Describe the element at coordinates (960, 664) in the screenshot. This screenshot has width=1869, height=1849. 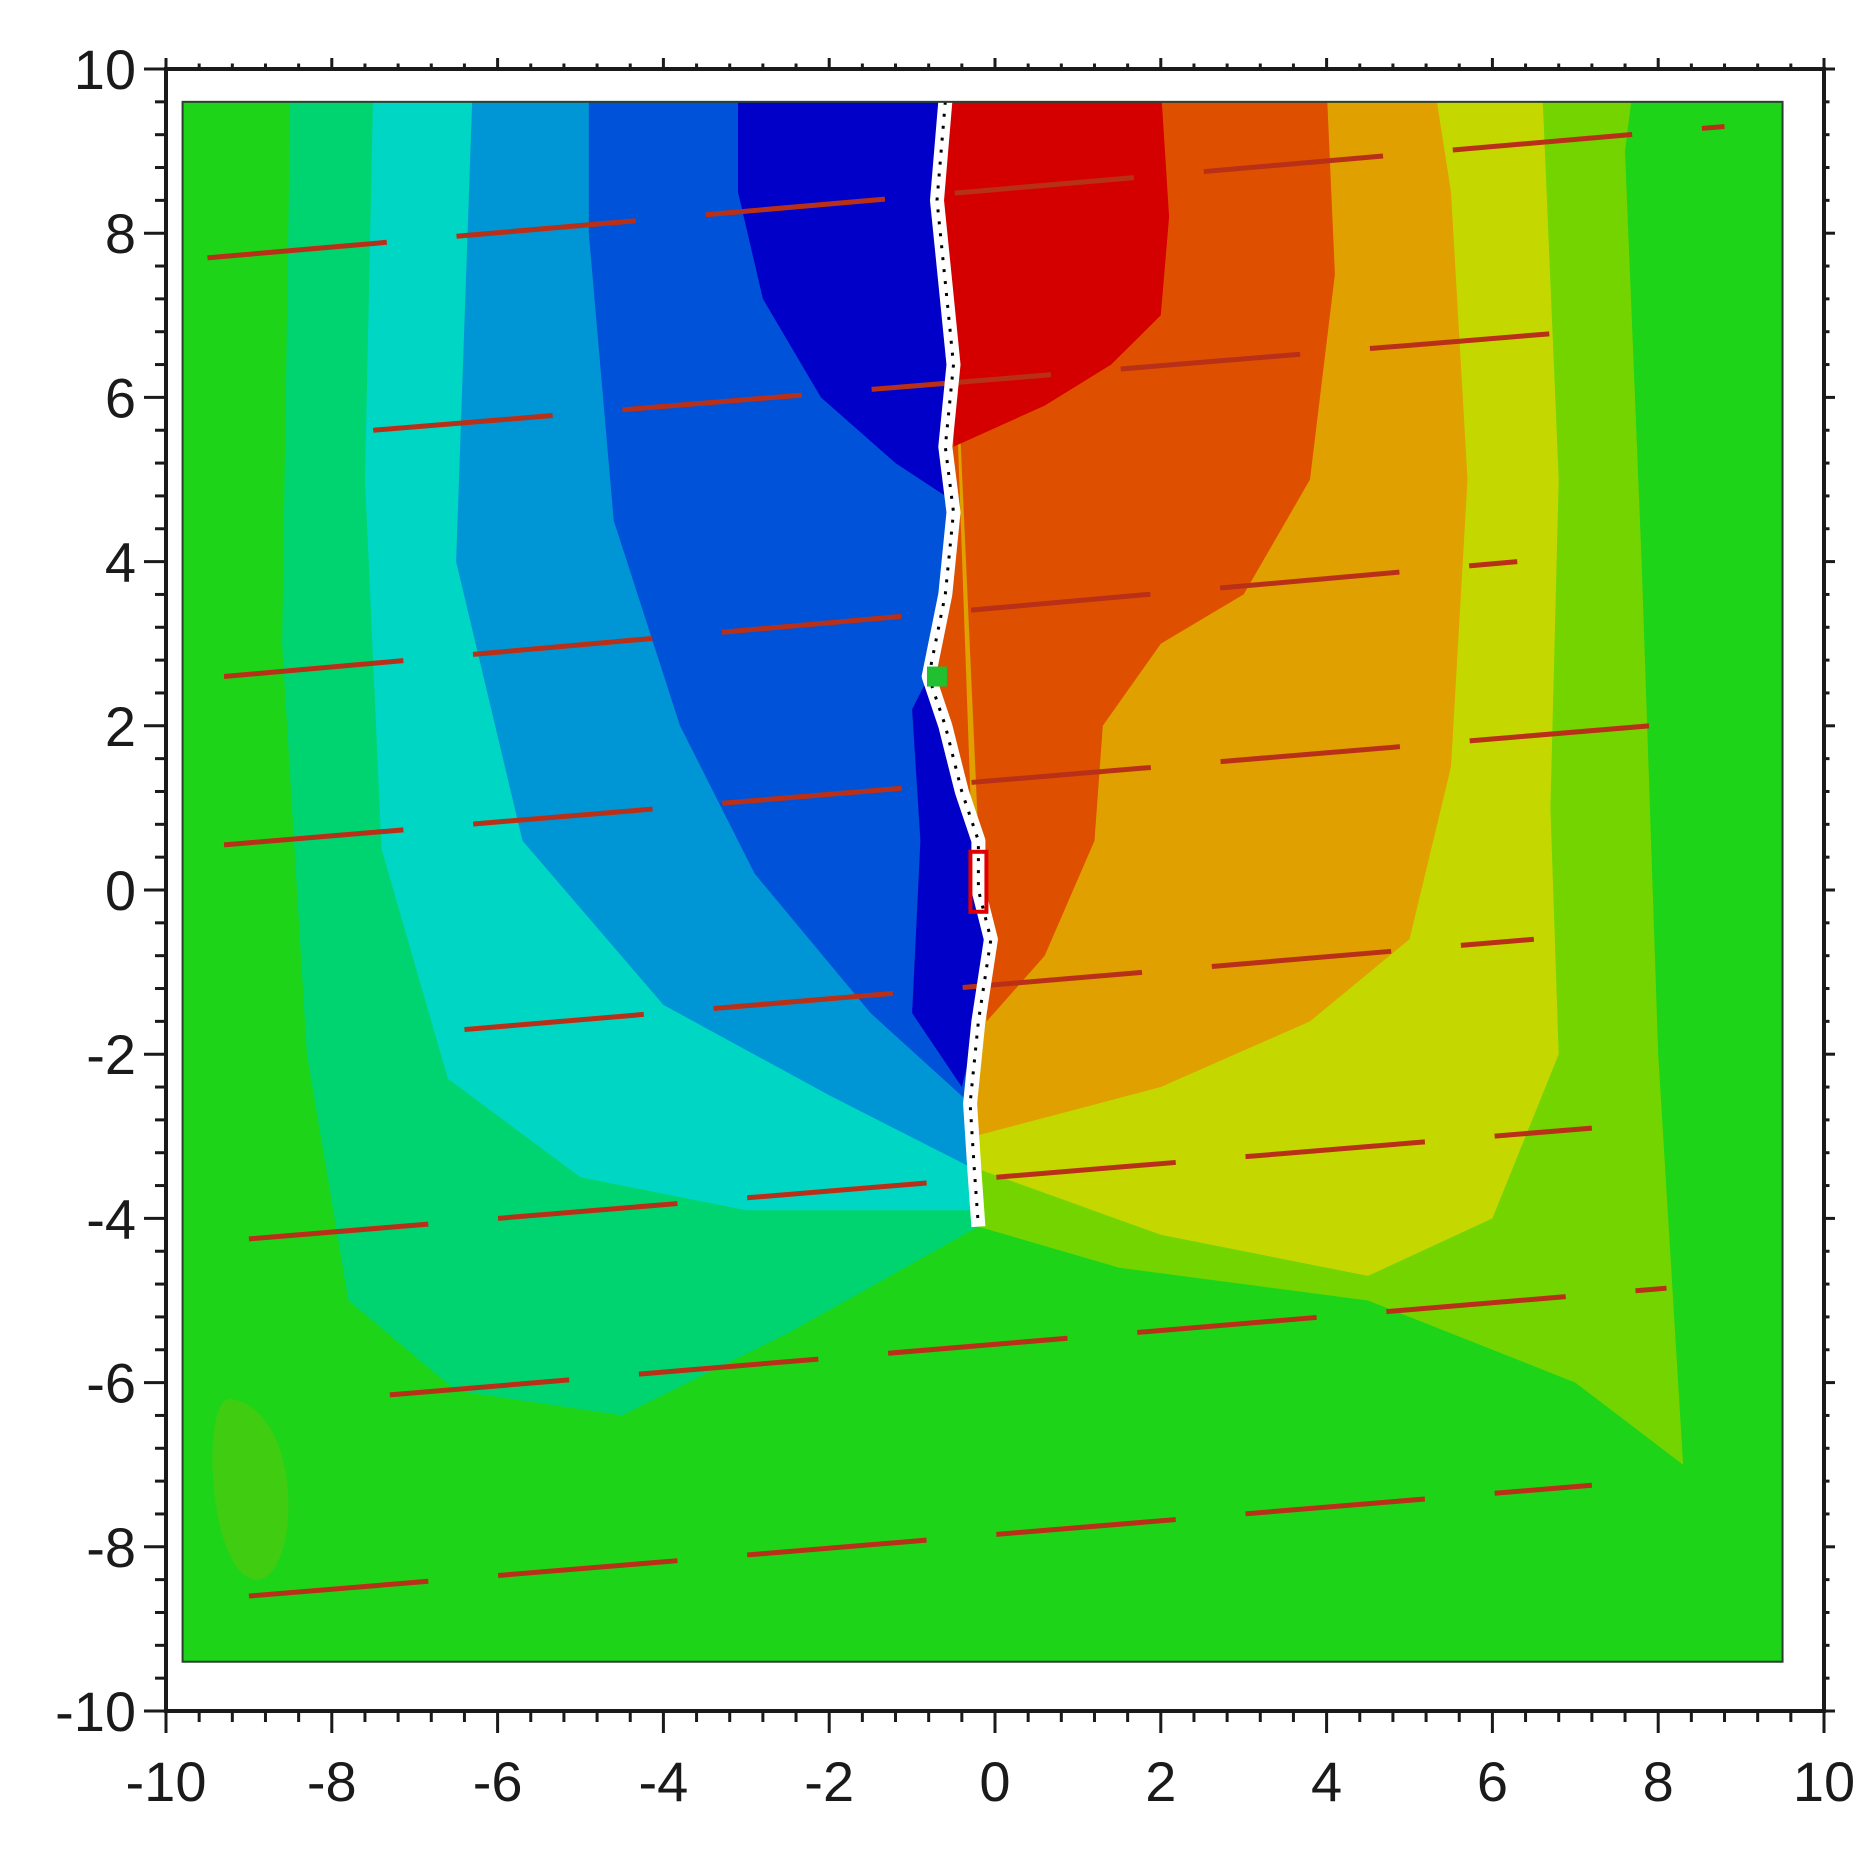
I see `discontinuity-edge` at that location.